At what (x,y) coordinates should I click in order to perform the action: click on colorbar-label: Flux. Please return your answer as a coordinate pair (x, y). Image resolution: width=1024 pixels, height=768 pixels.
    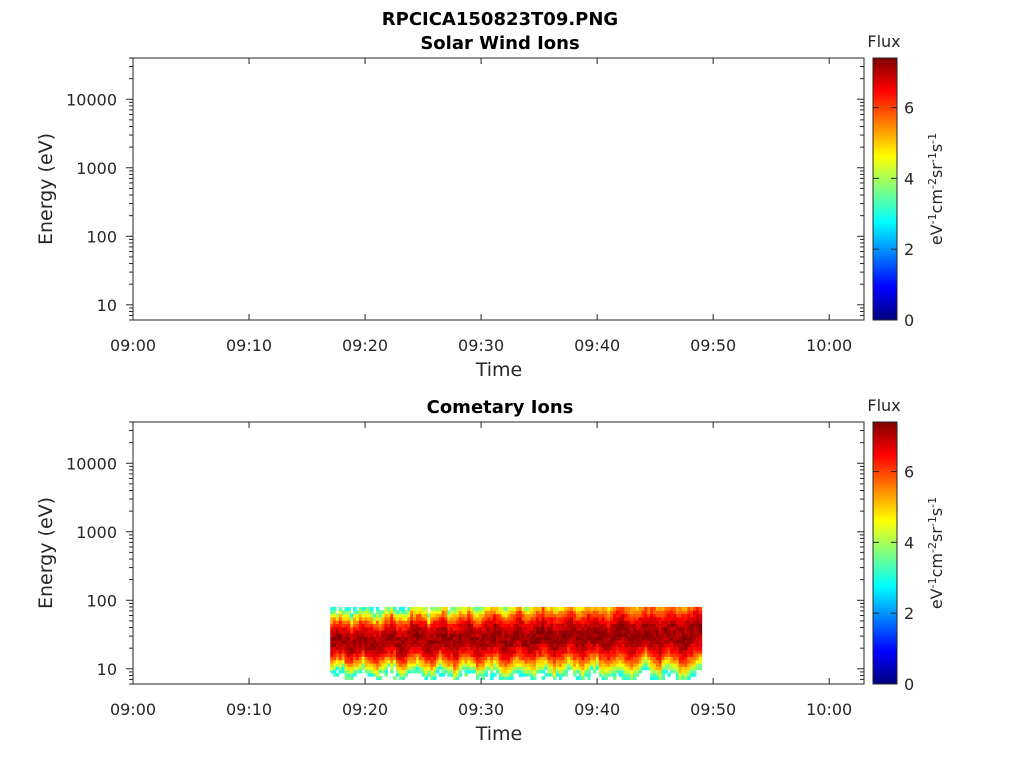
    Looking at the image, I should click on (883, 41).